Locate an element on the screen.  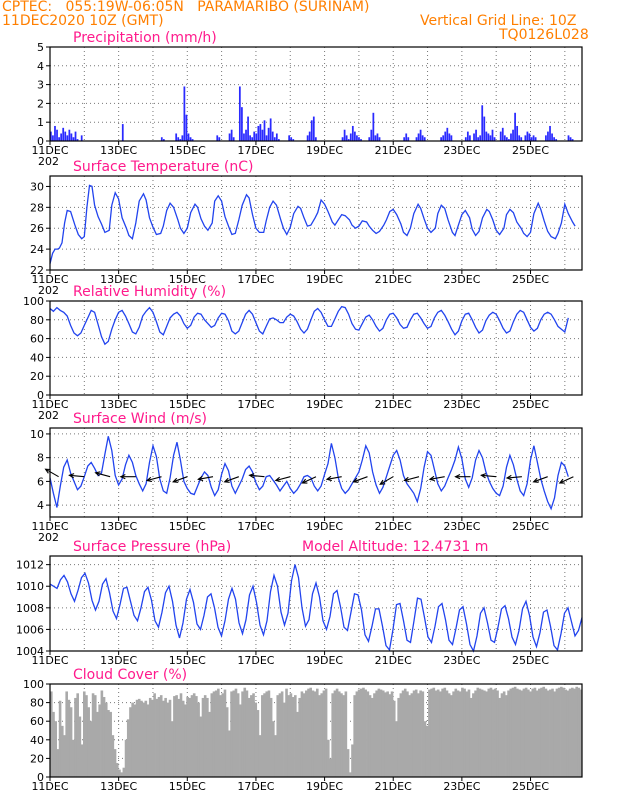
cloud-cover-ytick-label: 100 is located at coordinates (33, 684).